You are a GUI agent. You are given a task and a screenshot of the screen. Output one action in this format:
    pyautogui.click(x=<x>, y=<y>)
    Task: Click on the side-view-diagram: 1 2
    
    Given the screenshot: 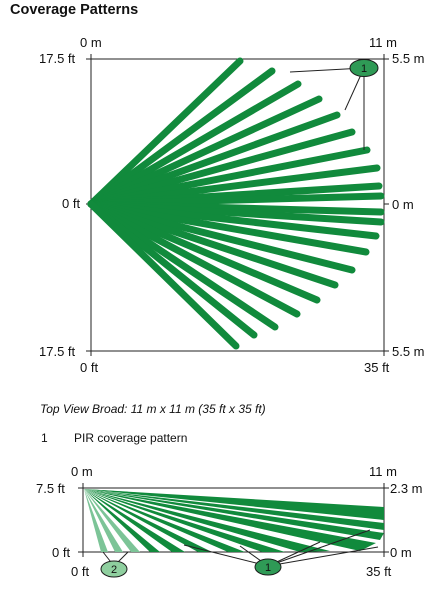 What is the action you would take?
    pyautogui.click(x=233, y=530)
    